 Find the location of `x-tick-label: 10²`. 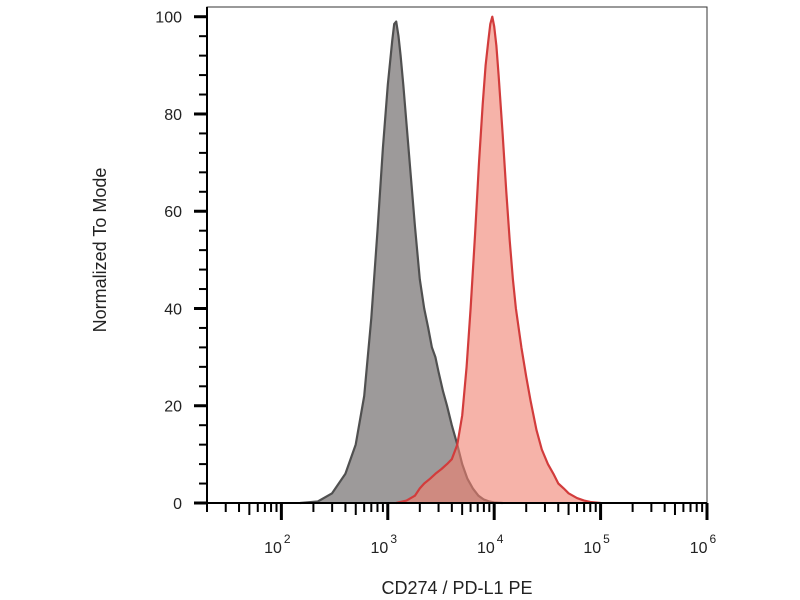

x-tick-label: 10² is located at coordinates (277, 544).